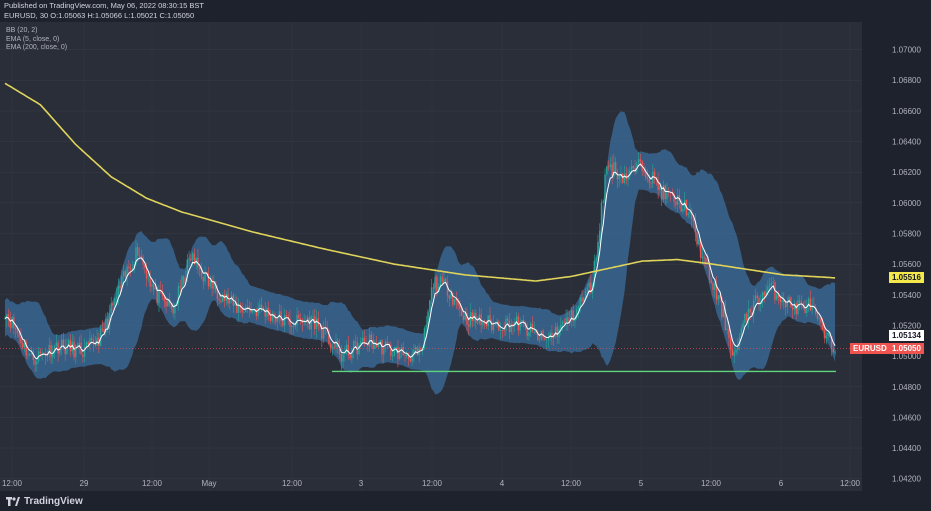  Describe the element at coordinates (906, 234) in the screenshot. I see `price-tick-label: 1.05800` at that location.